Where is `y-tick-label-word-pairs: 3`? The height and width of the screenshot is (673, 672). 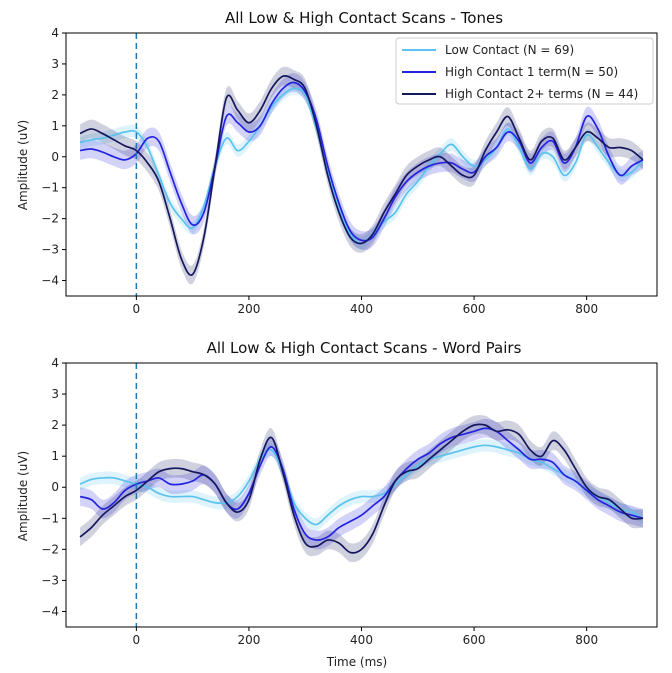 y-tick-label-word-pairs: 3 is located at coordinates (55, 394).